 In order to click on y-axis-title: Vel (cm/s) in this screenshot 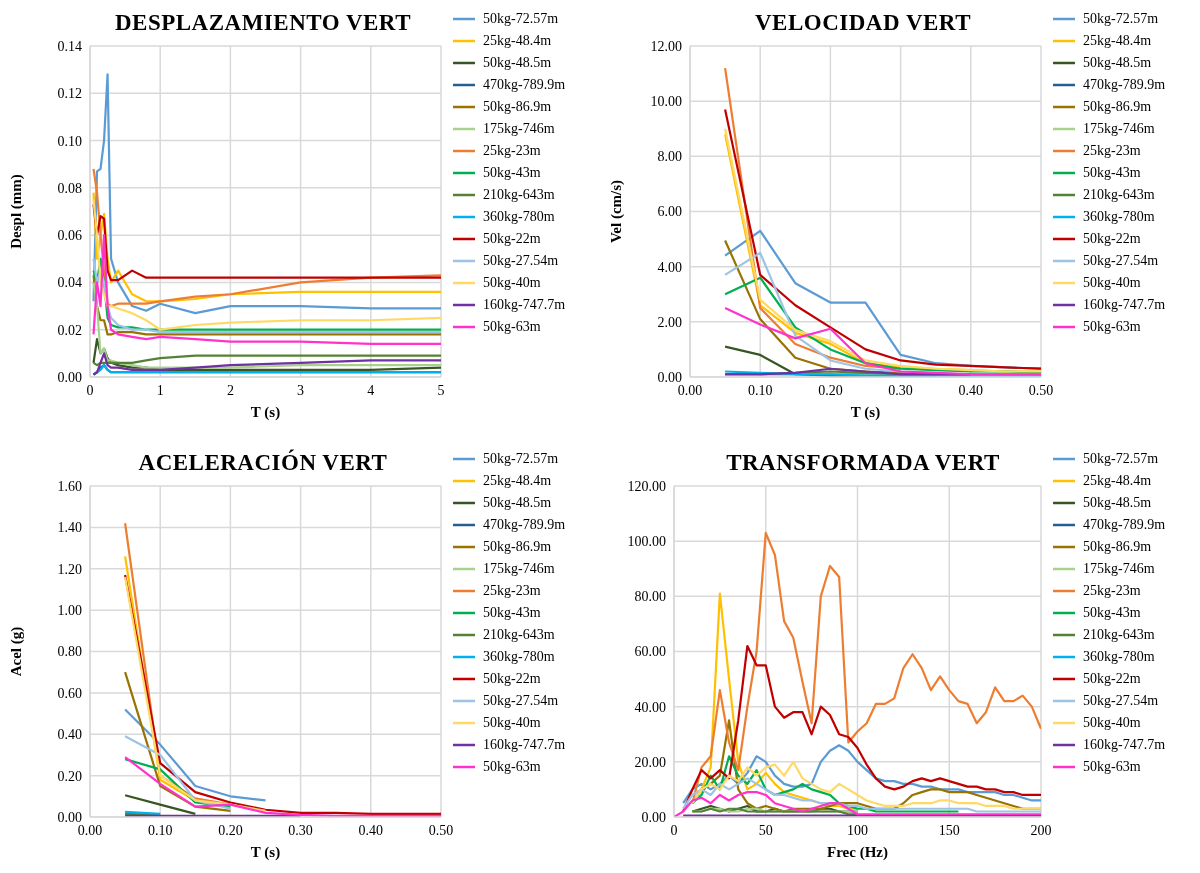, I will do `click(617, 211)`.